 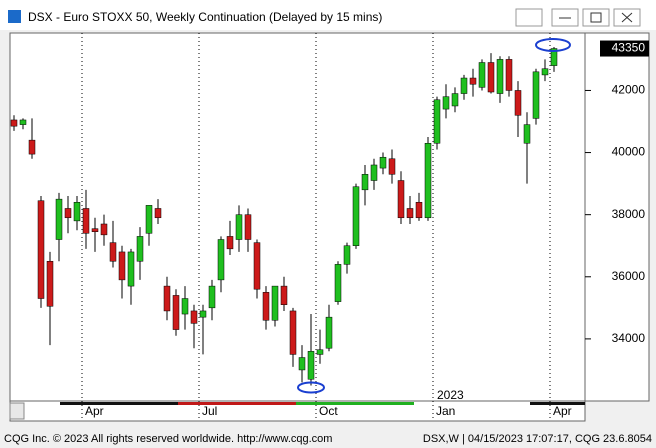 I want to click on y-tick-label: 34000, so click(x=629, y=338).